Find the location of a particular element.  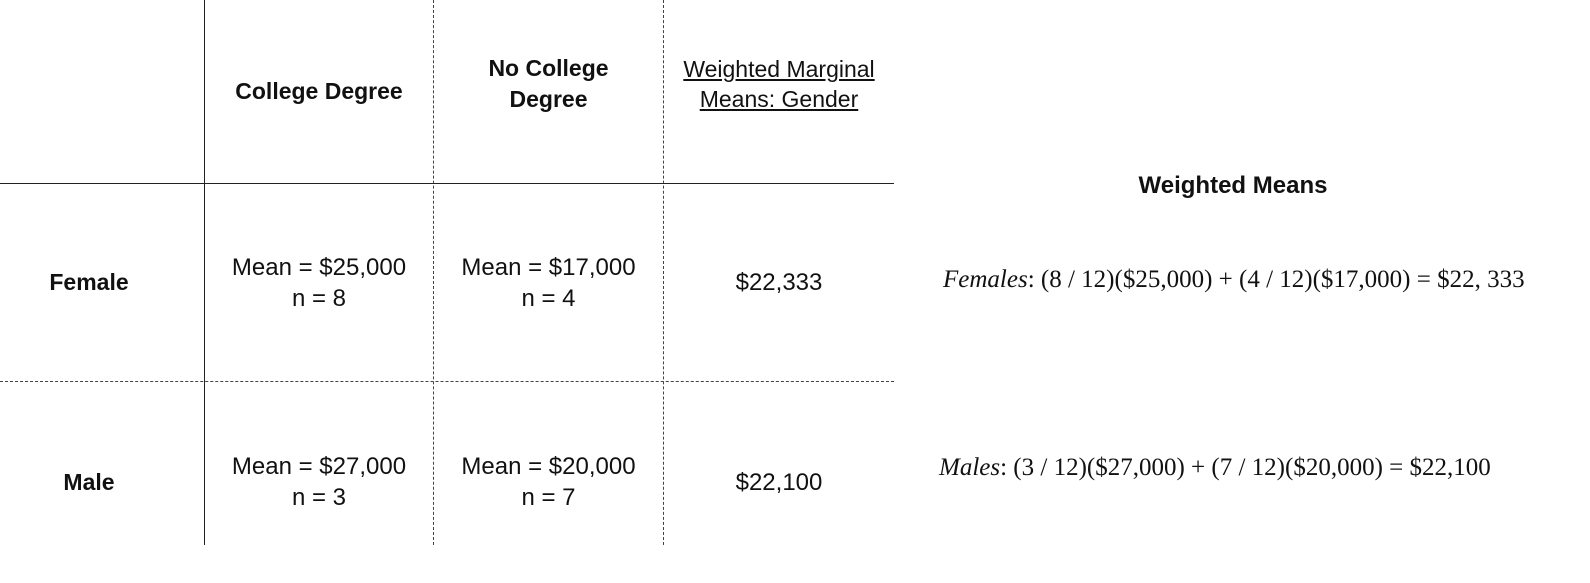

cell-n: n = 4 is located at coordinates (548, 298).